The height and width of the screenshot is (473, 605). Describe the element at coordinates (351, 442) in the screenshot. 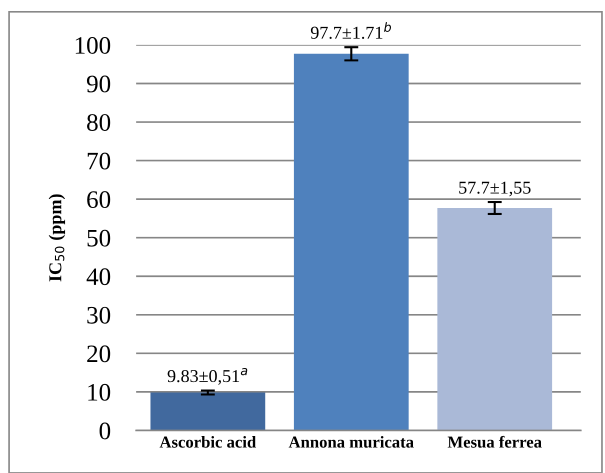

I see `x-tick-label: Annona muricata` at that location.